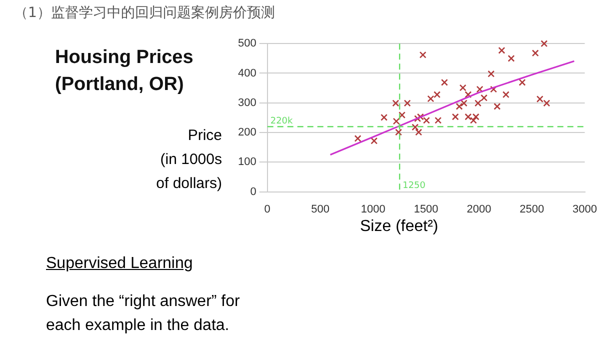  I want to click on y-tick-label: 100, so click(247, 162).